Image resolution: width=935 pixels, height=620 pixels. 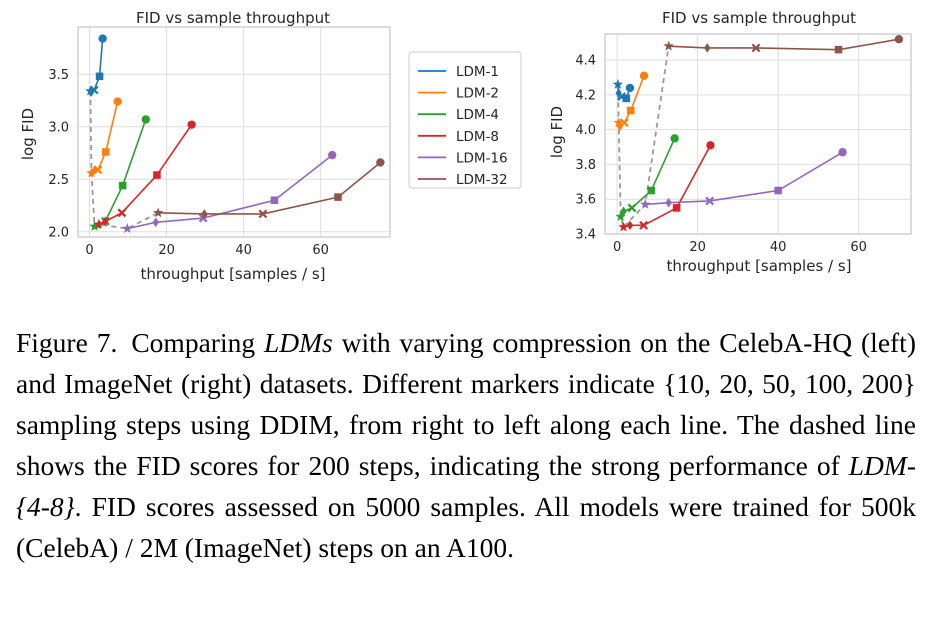 I want to click on legend-label: LDM-2, so click(x=477, y=94).